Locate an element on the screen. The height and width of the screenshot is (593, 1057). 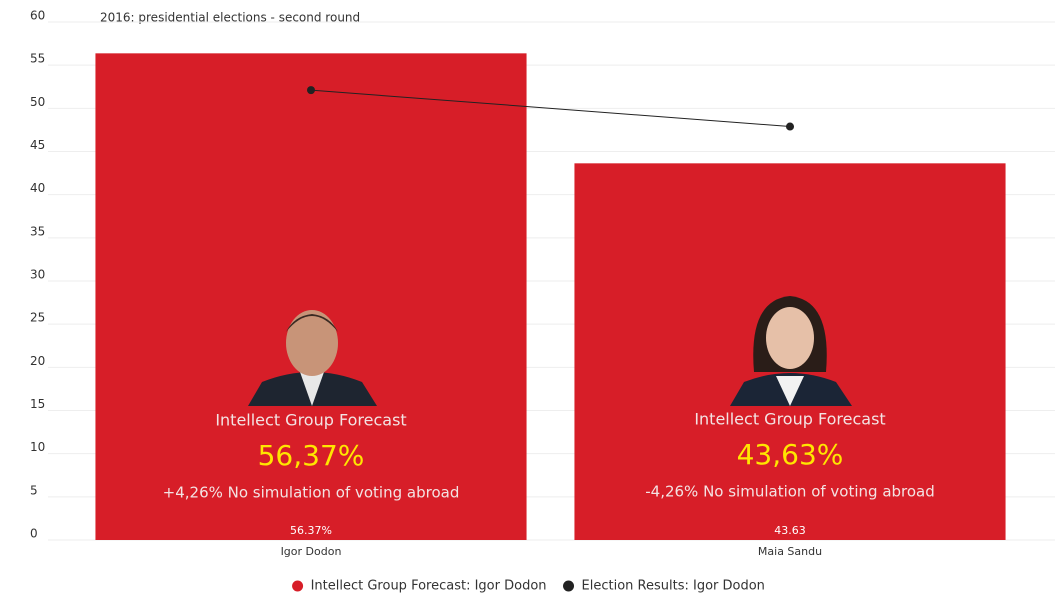
data-label: 43.63 is located at coordinates (790, 530).